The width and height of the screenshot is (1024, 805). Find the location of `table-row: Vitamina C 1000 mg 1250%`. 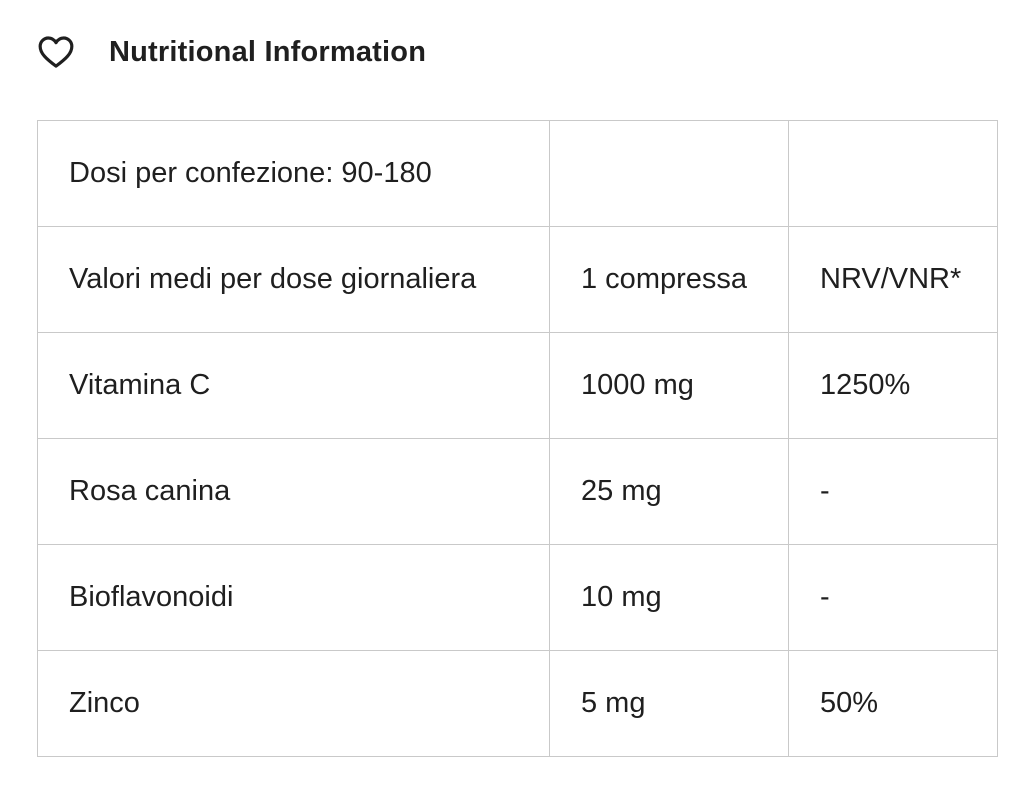

table-row: Vitamina C 1000 mg 1250% is located at coordinates (517, 385).